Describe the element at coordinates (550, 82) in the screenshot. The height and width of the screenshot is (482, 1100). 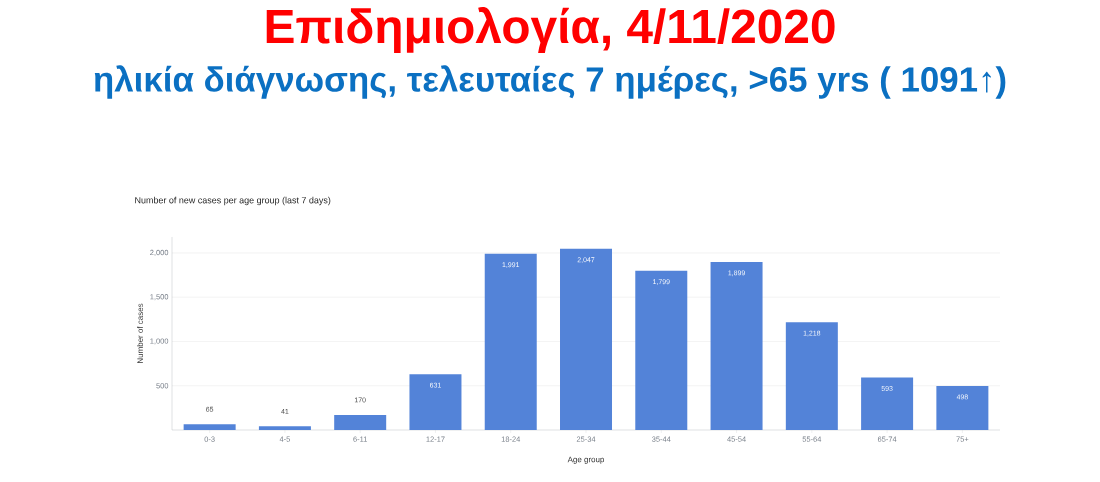
I see `chart-subtitle: ηλικία διάγνωσης, τελευταίες 7 ημέρες, >65 yrs ( 1091↑)` at that location.